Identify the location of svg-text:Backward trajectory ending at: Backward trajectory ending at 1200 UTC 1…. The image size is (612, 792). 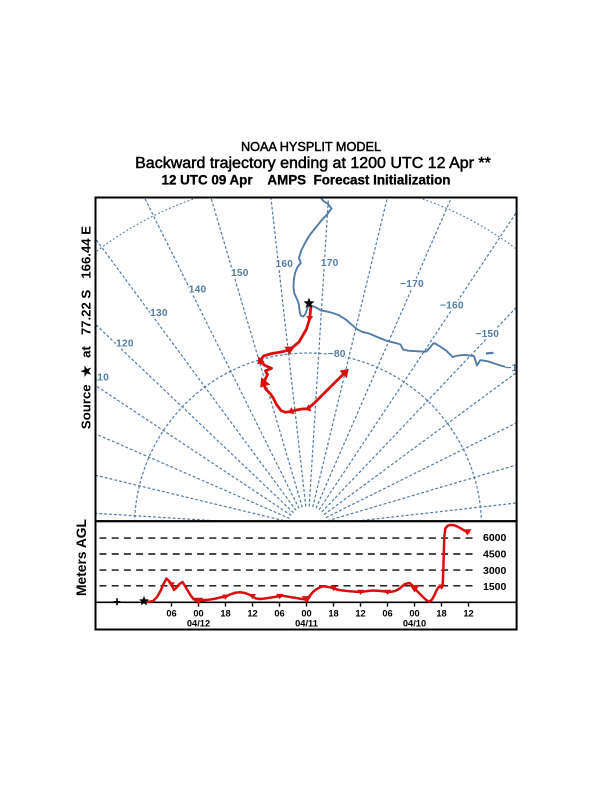
(313, 163).